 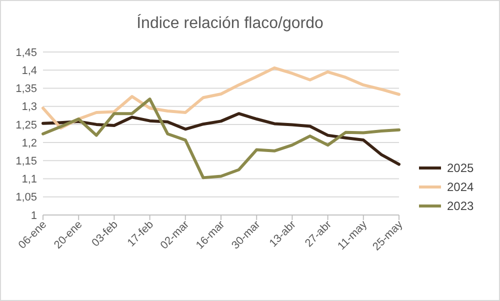 I want to click on y-tick-label: 1,3, so click(x=29, y=107).